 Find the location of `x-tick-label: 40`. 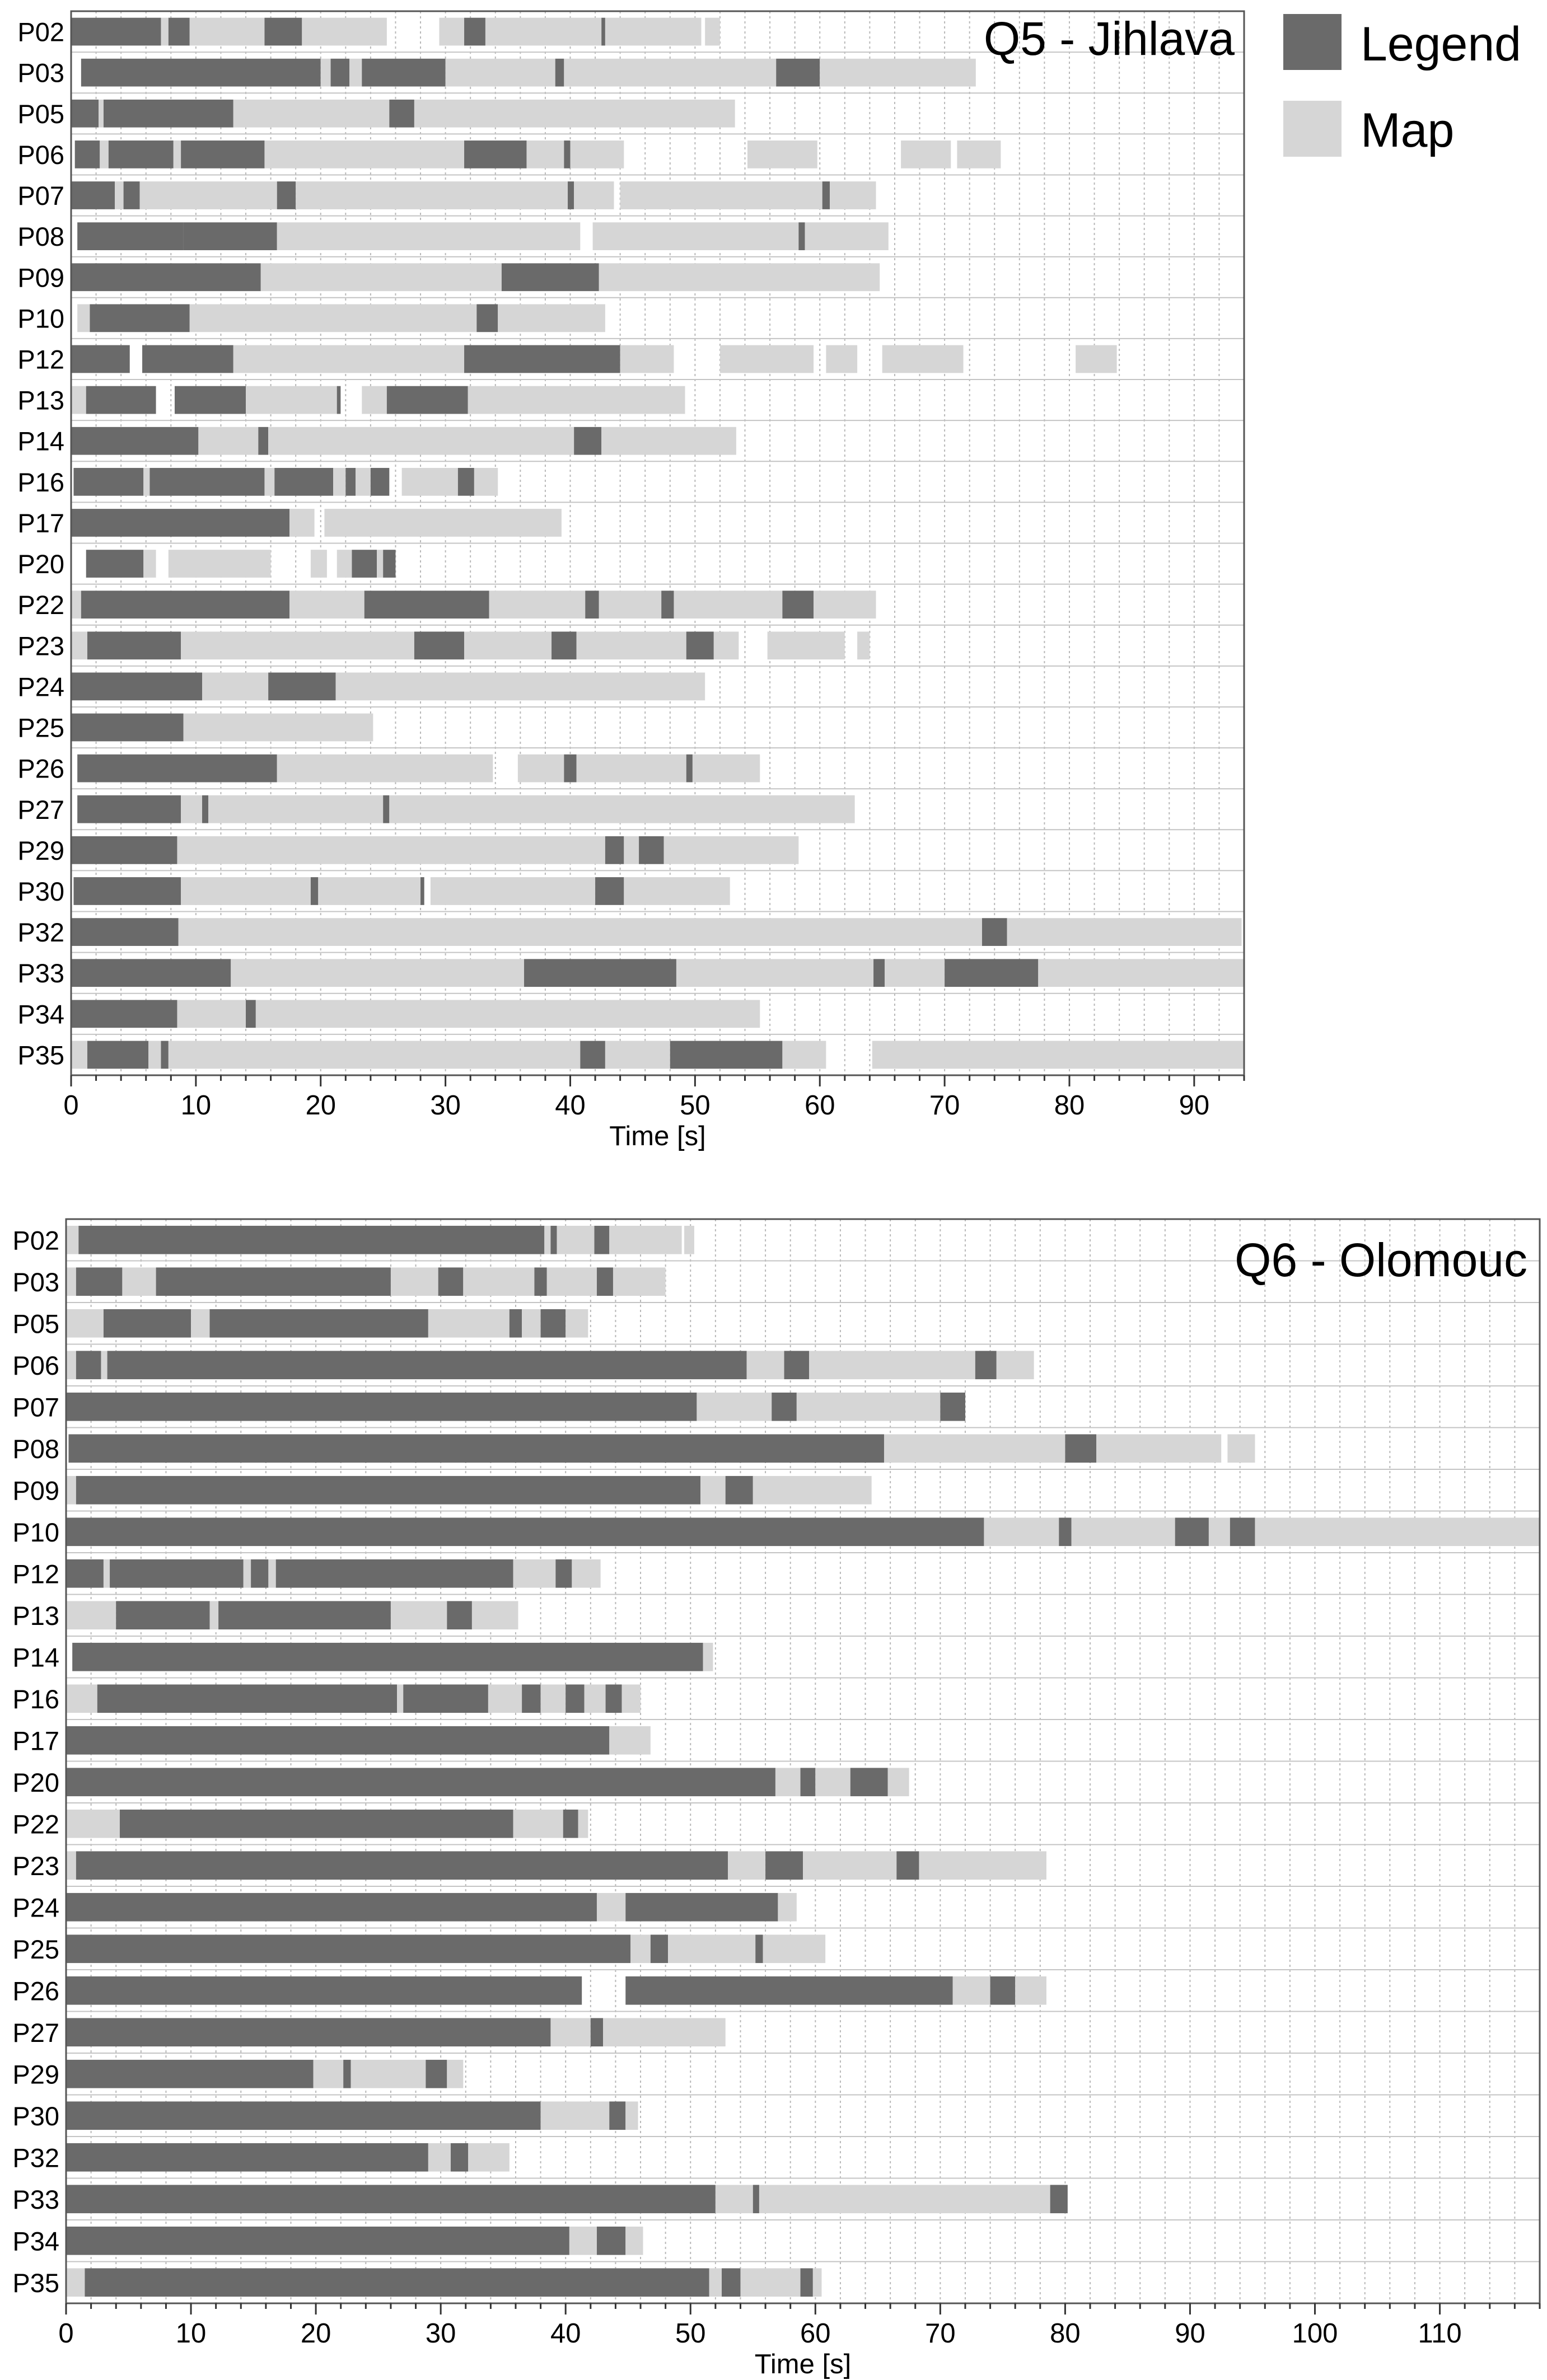

x-tick-label: 40 is located at coordinates (570, 1105).